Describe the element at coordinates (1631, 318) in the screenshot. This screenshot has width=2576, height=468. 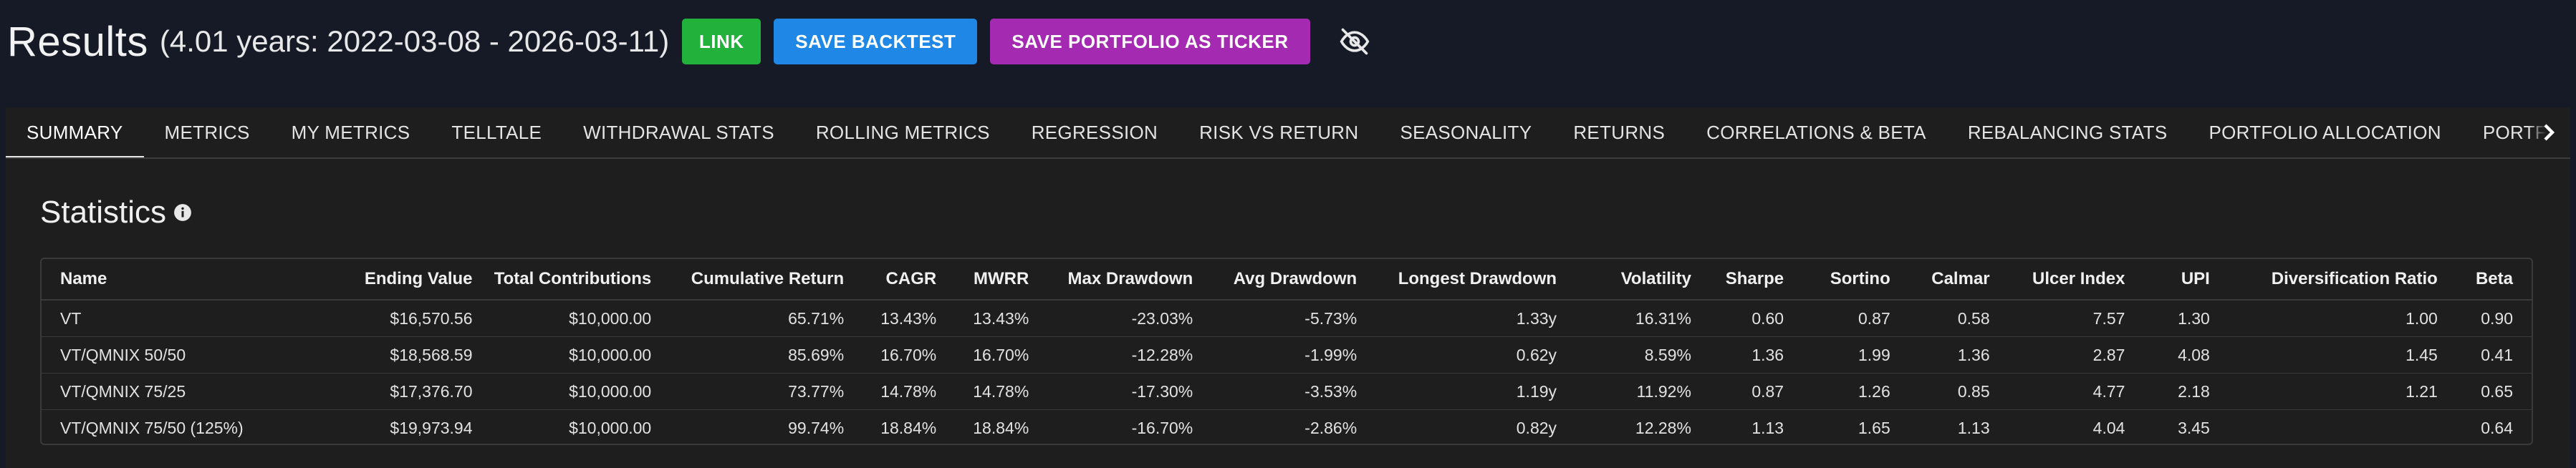
I see `table-cell: 16.31%` at that location.